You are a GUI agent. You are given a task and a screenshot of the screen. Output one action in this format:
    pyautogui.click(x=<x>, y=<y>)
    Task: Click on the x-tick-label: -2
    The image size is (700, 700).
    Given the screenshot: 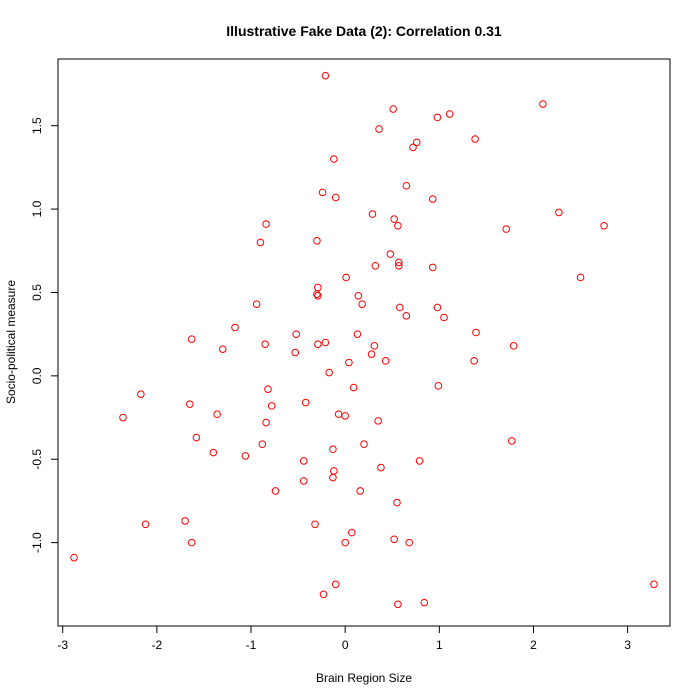 What is the action you would take?
    pyautogui.click(x=157, y=645)
    